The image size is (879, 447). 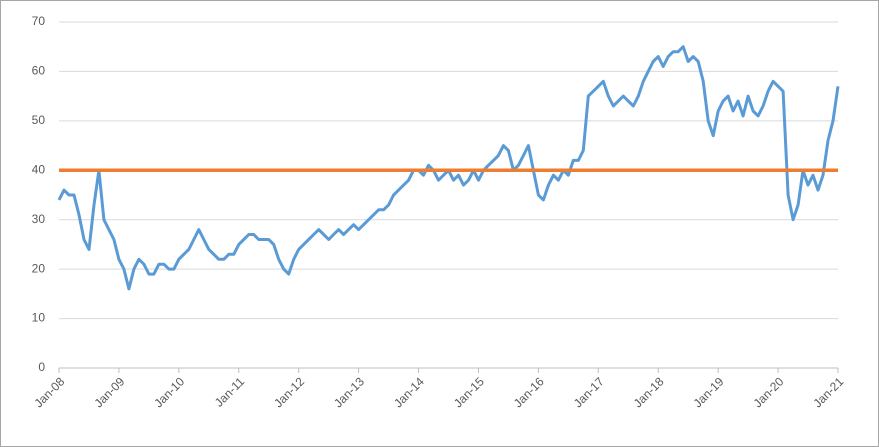 I want to click on y-tick-label: 20, so click(x=39, y=268).